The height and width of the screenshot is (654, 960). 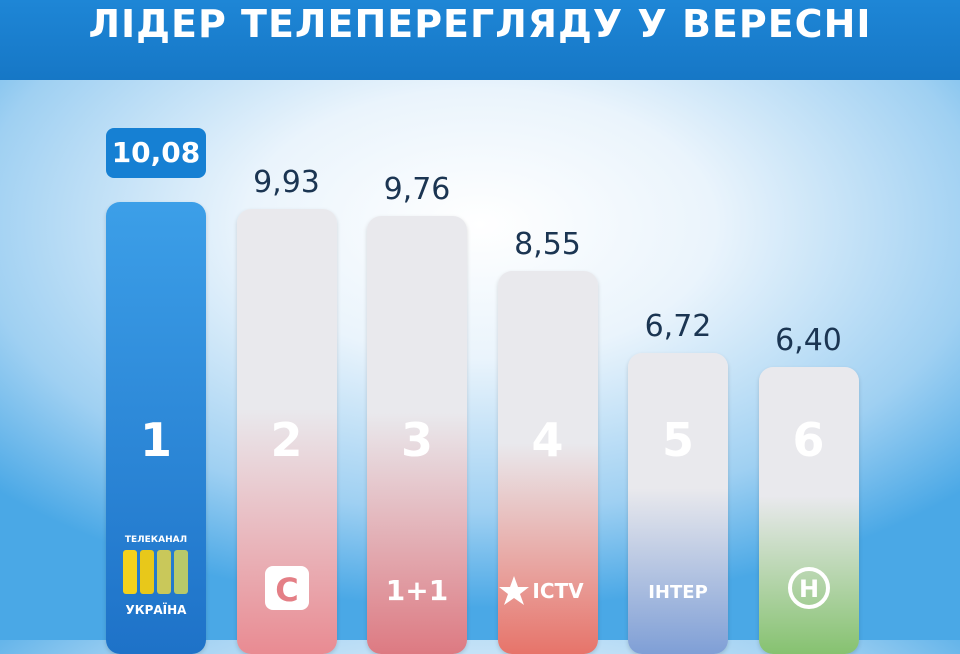 I want to click on header-banner: ЛІДЕР ТЕЛЕПЕРЕГЛЯДУ У ВЕРЕСНІ, so click(x=480, y=40).